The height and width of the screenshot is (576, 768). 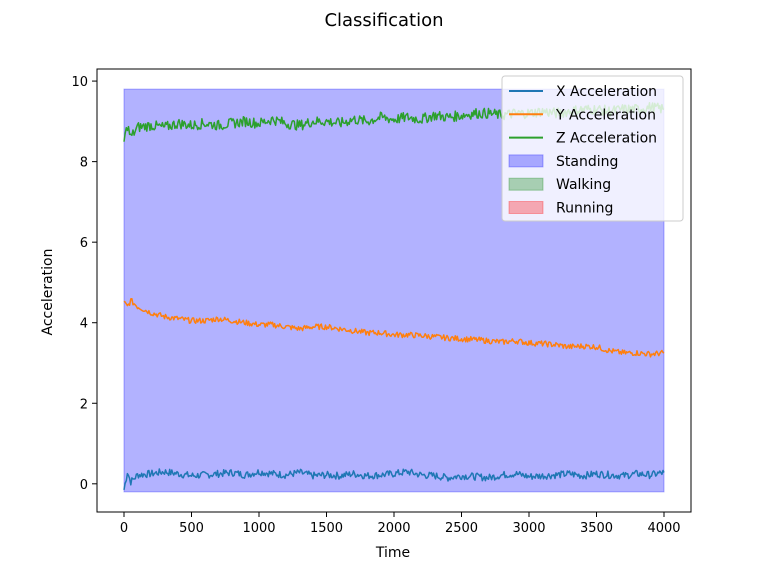 What do you see at coordinates (84, 324) in the screenshot?
I see `y-tick-label: 4` at bounding box center [84, 324].